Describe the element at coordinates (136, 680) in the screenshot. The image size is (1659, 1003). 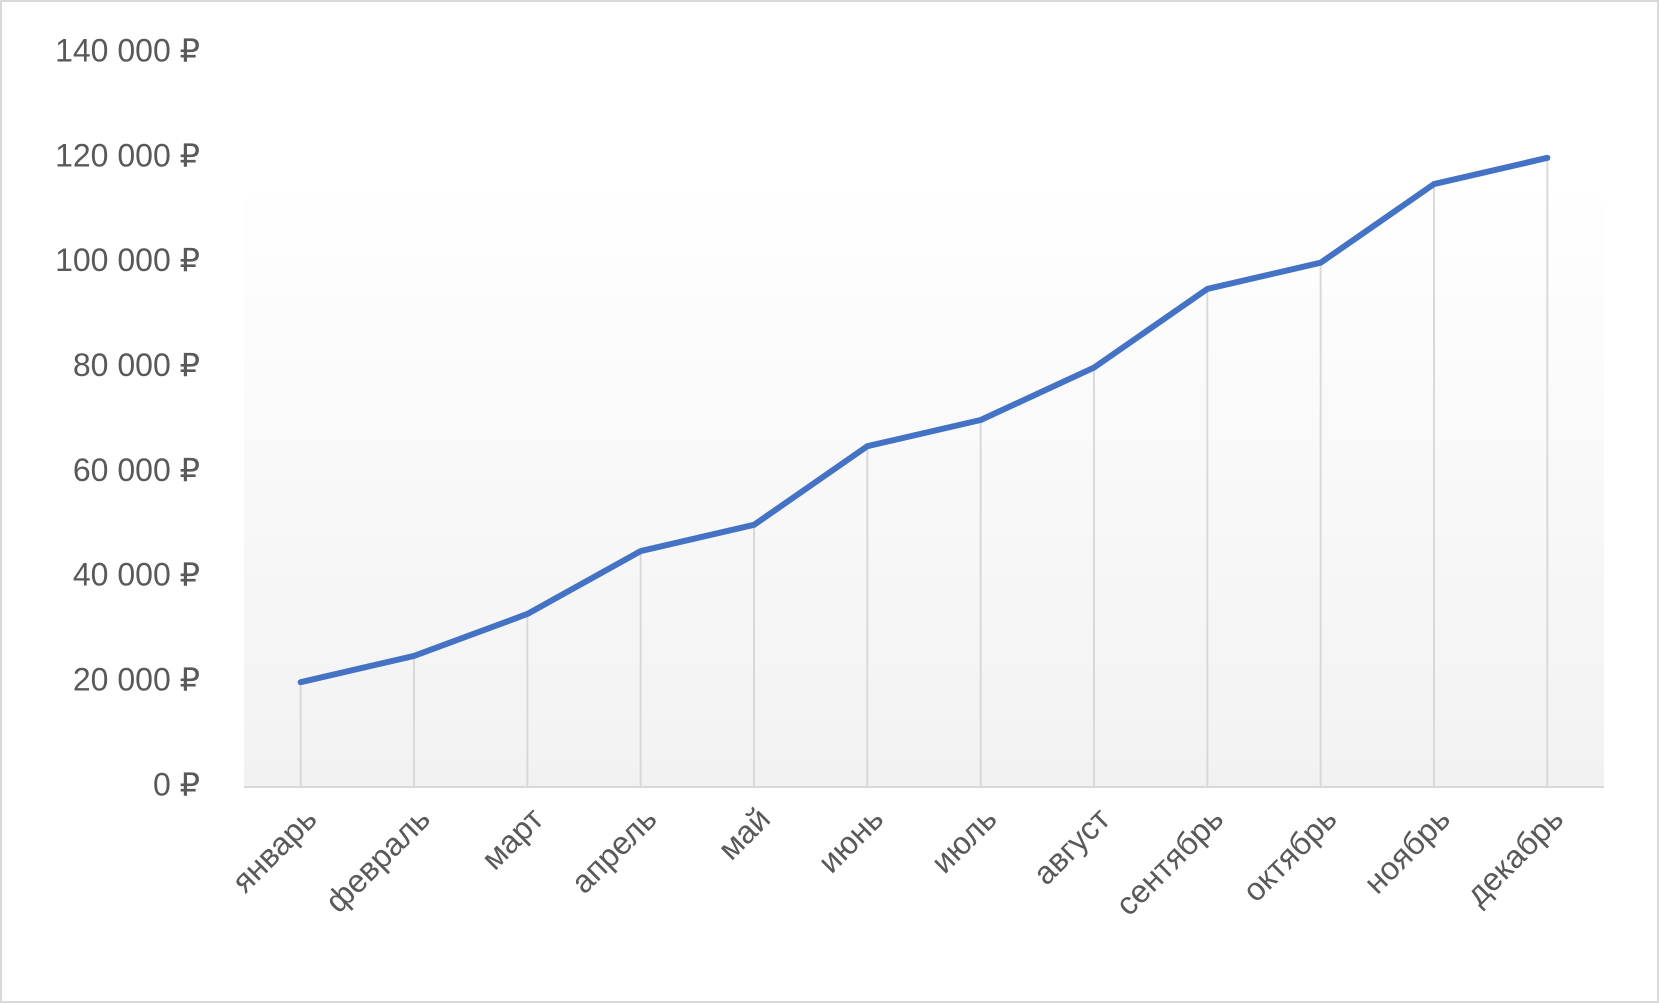
I see `y-tick-label: 20 000 ₽` at that location.